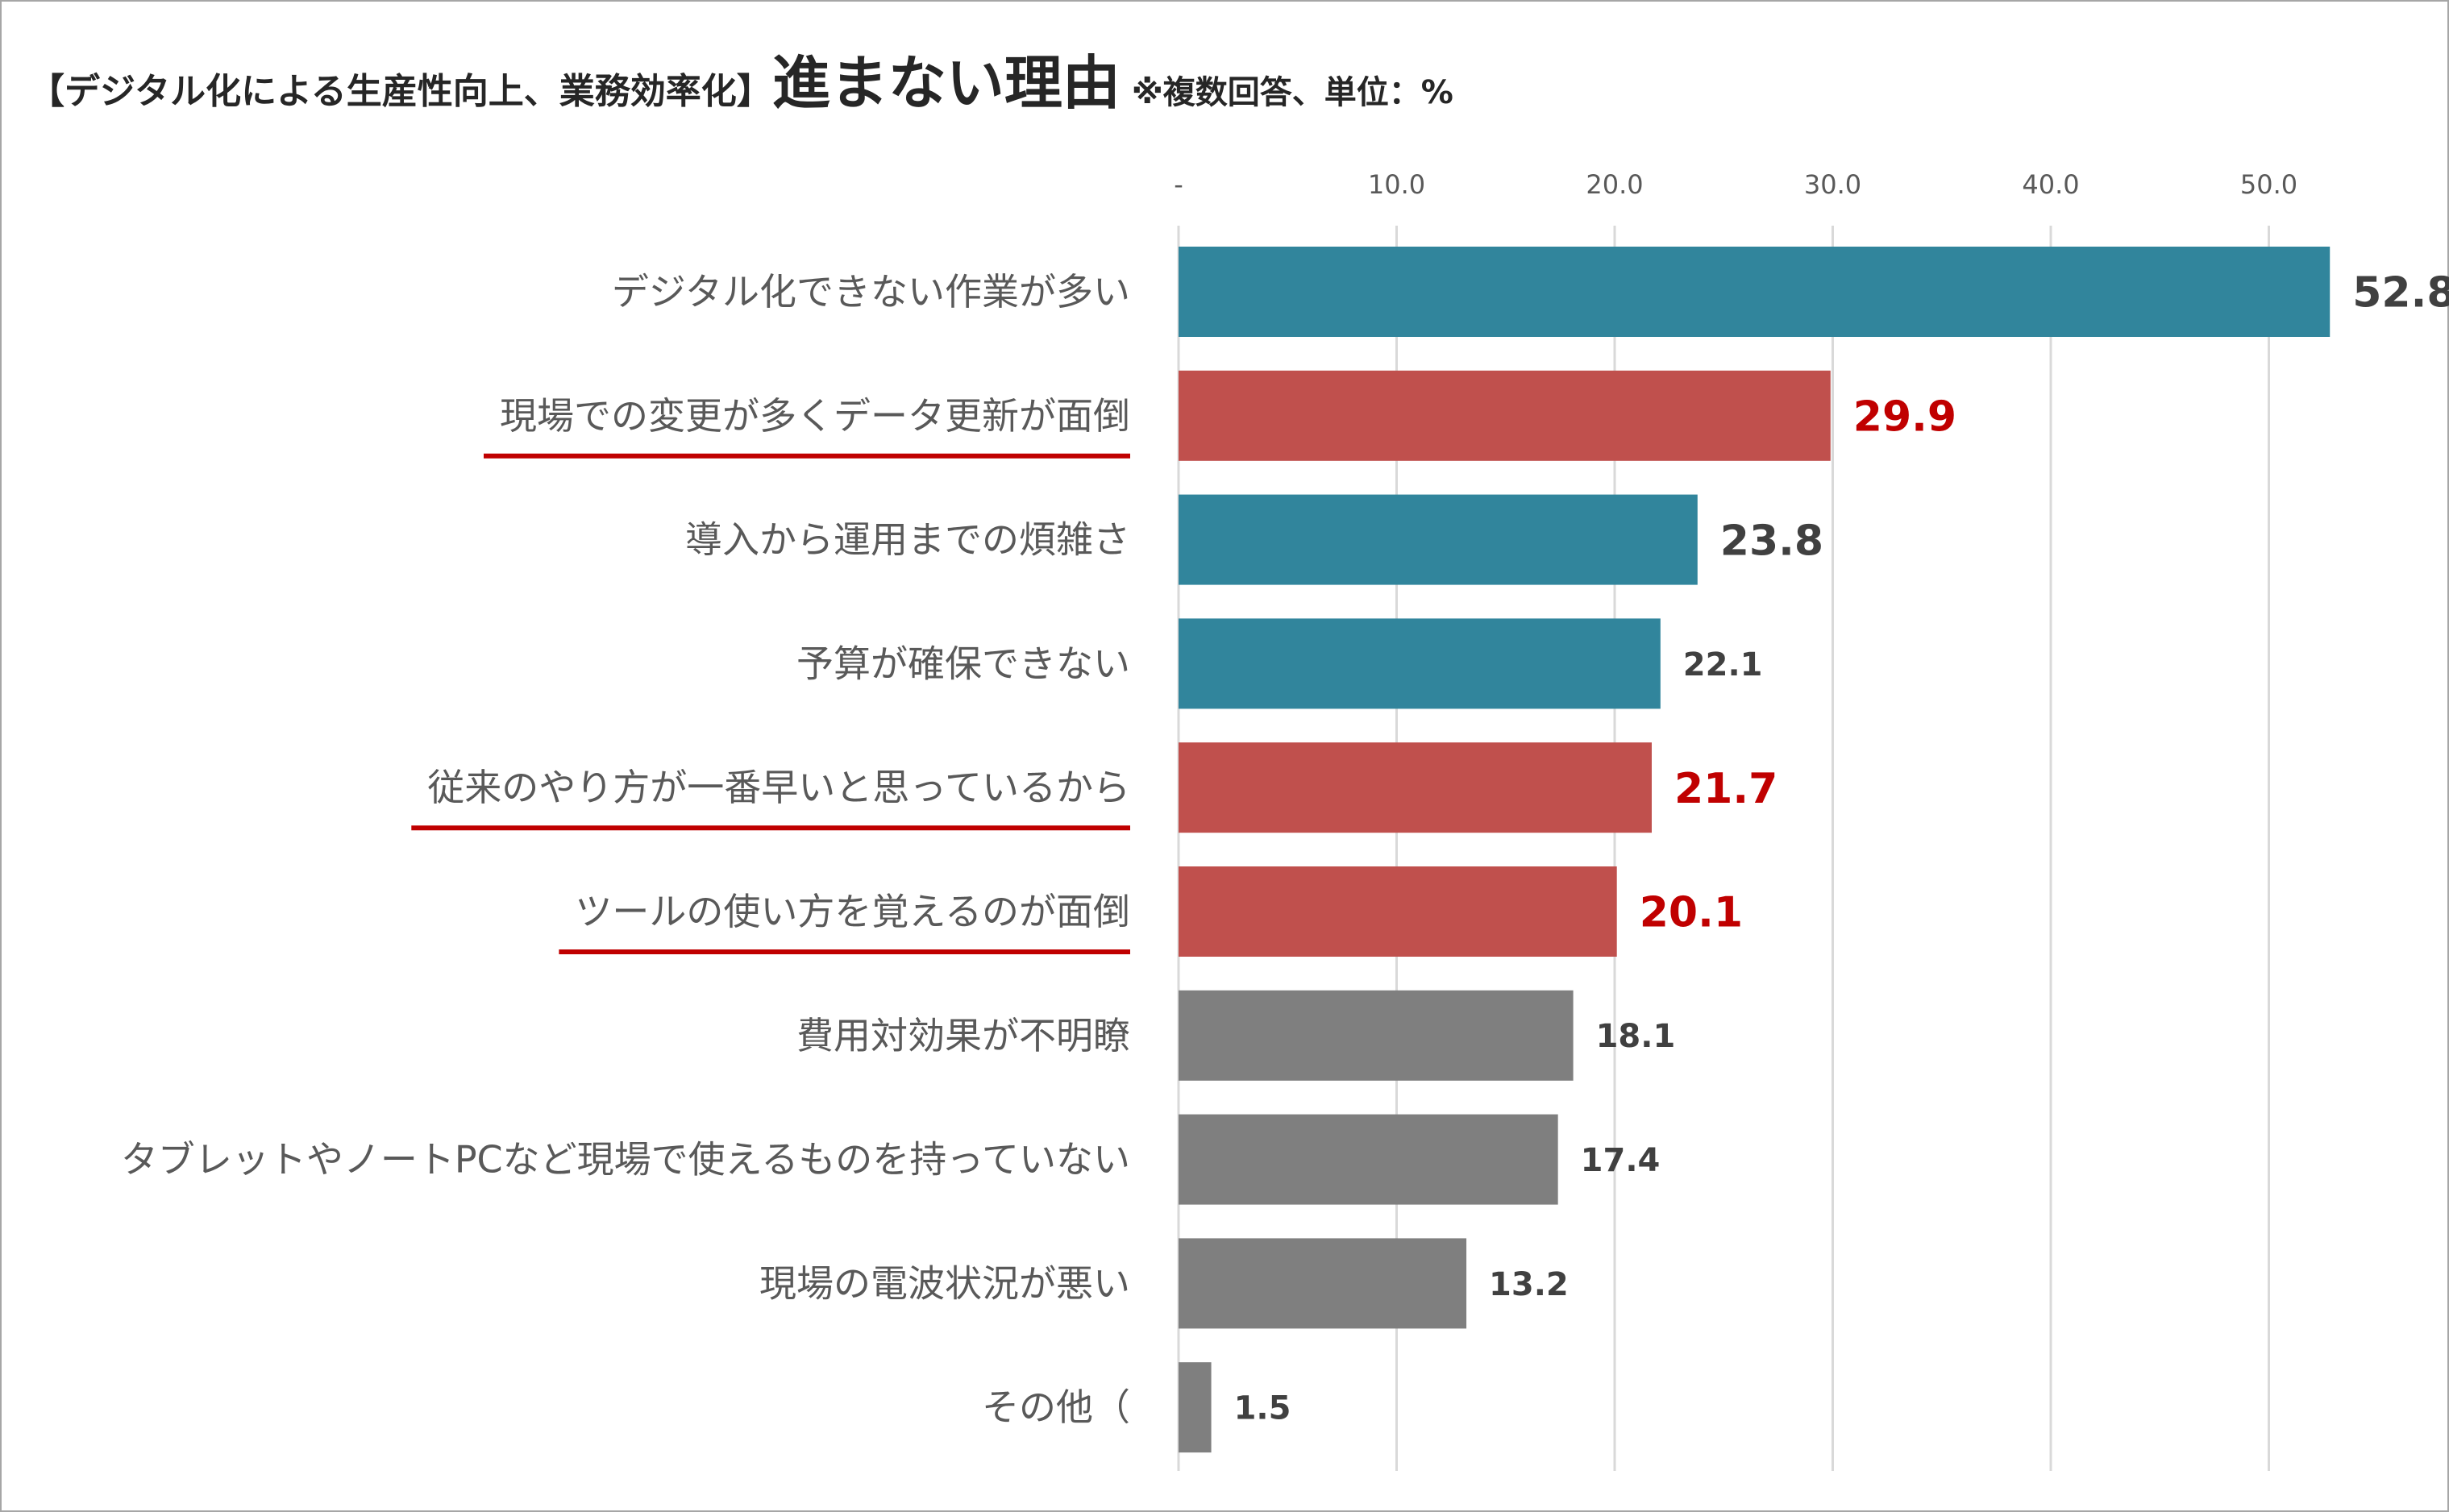 The image size is (2449, 1512). What do you see at coordinates (1262, 1408) in the screenshot?
I see `data-label: 1.5` at bounding box center [1262, 1408].